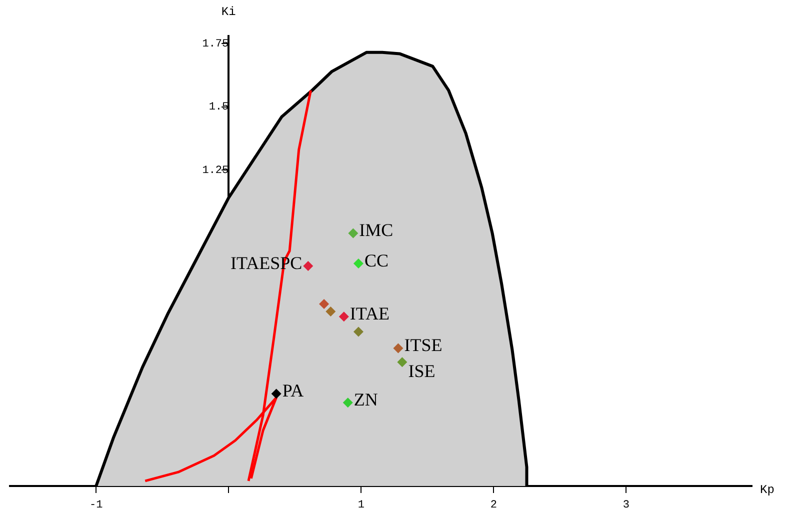 The image size is (795, 522). What do you see at coordinates (293, 390) in the screenshot?
I see `series-label: PA` at bounding box center [293, 390].